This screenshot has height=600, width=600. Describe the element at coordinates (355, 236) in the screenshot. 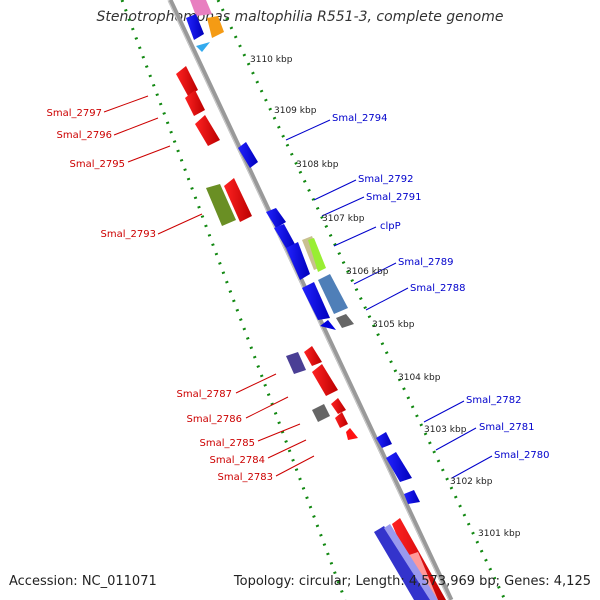

I see `leader-clpp` at that location.